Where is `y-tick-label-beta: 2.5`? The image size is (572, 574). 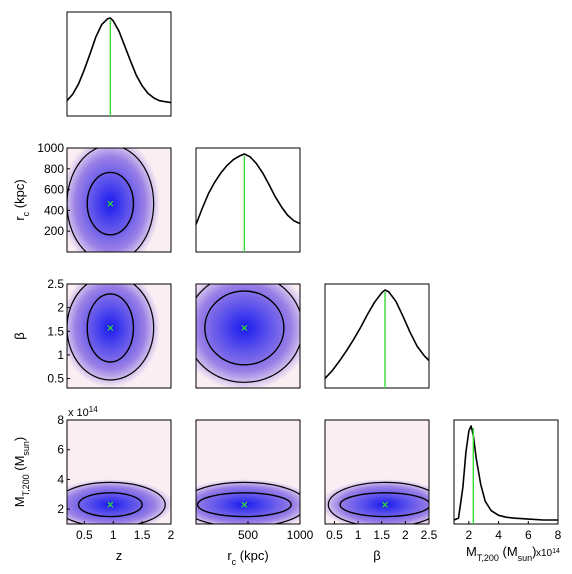
y-tick-label-beta: 2.5 is located at coordinates (55, 284).